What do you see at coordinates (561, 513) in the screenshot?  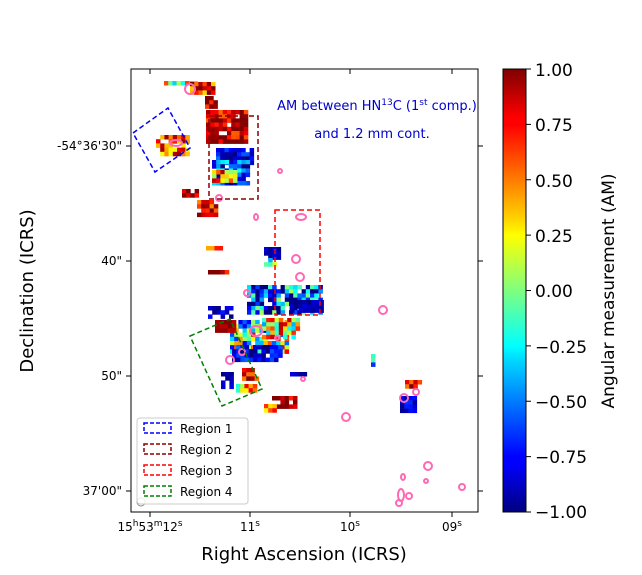 I see `colorbar-tick-label-8: −1.00` at bounding box center [561, 513].